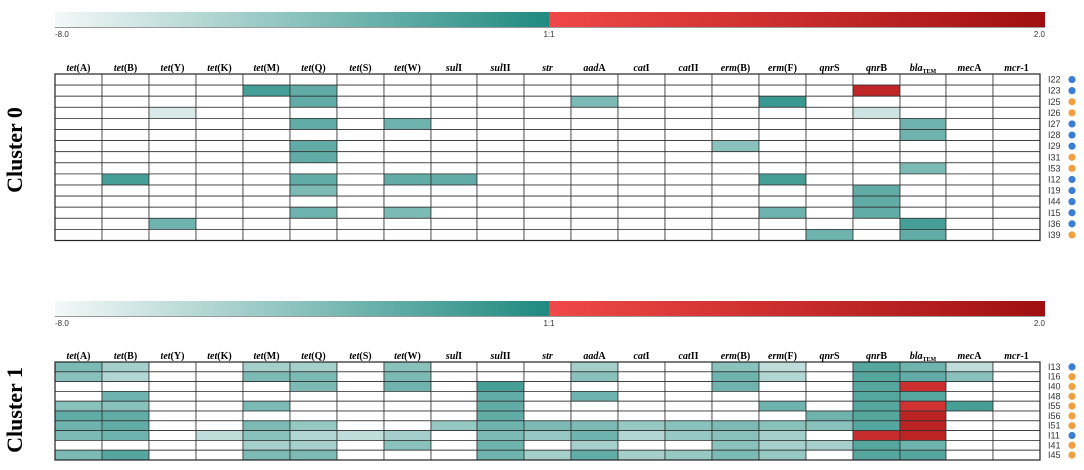 Image resolution: width=1084 pixels, height=470 pixels. I want to click on gene-label: tet(Y), so click(173, 356).